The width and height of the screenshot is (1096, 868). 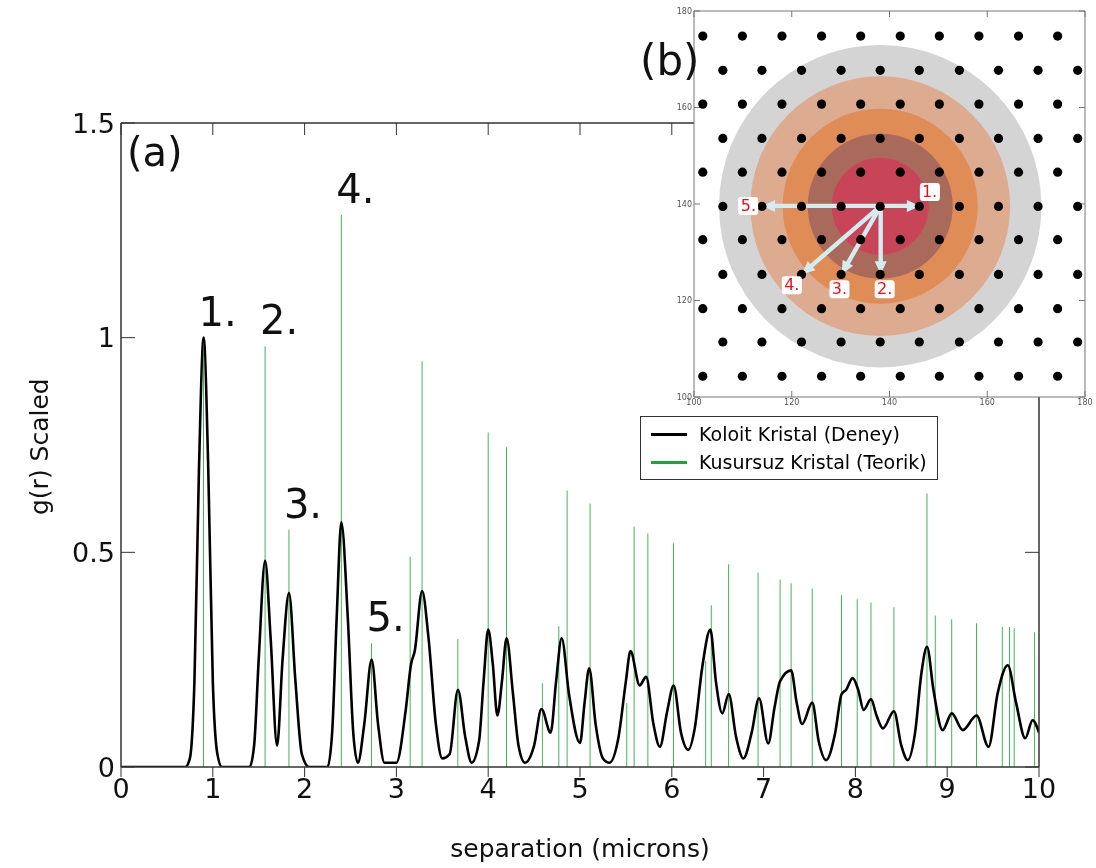 What do you see at coordinates (488, 789) in the screenshot?
I see `x-tick-label: 4` at bounding box center [488, 789].